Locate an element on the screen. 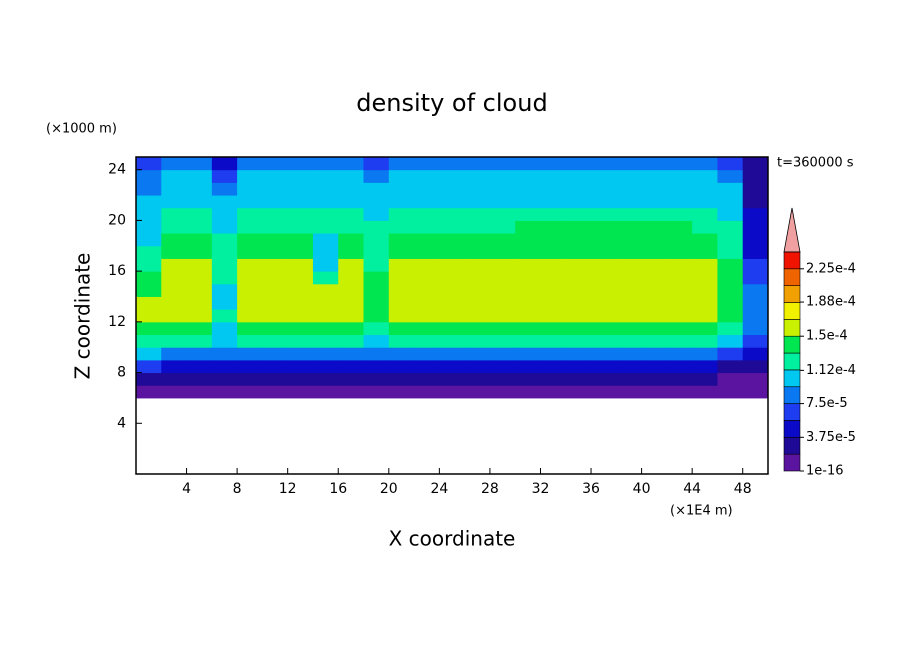  y-tick-label: 16 is located at coordinates (117, 271).